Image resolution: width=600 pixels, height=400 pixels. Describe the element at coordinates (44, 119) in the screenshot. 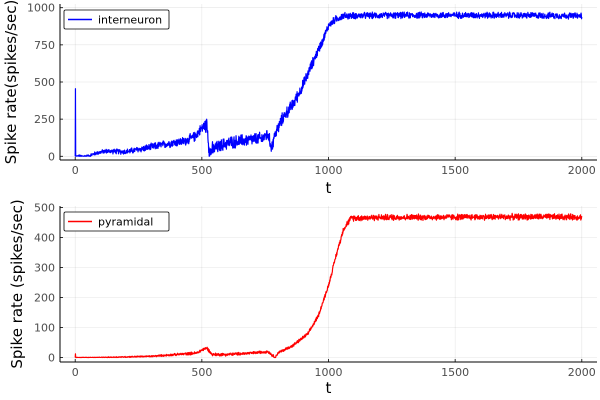

I see `y-tick-label: 250` at that location.